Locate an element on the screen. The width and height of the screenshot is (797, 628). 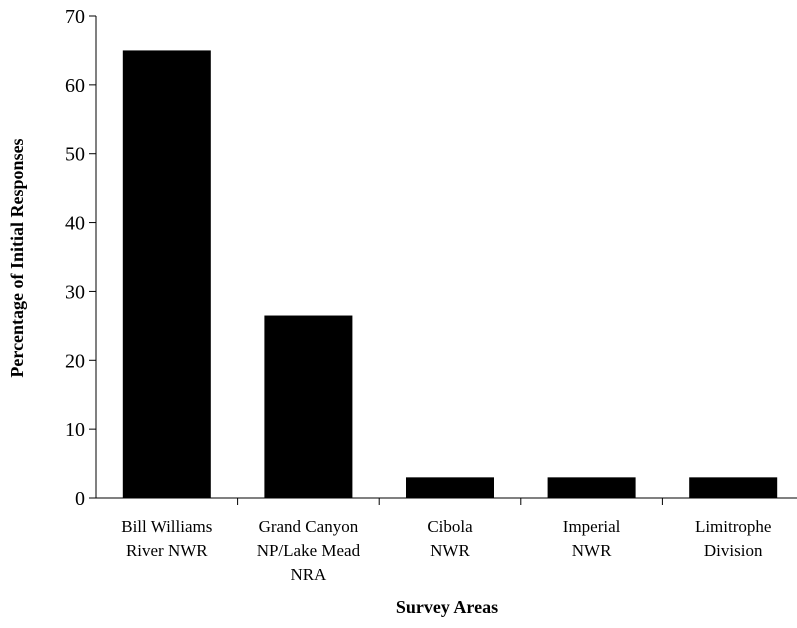
y-tick-label: 70 is located at coordinates (75, 17).